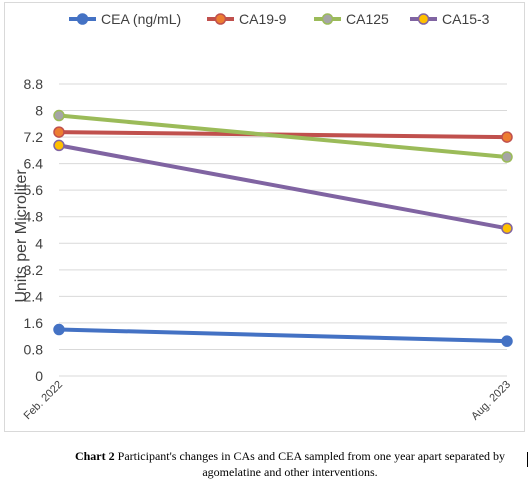  I want to click on legend-item: CA15-3, so click(450, 19).